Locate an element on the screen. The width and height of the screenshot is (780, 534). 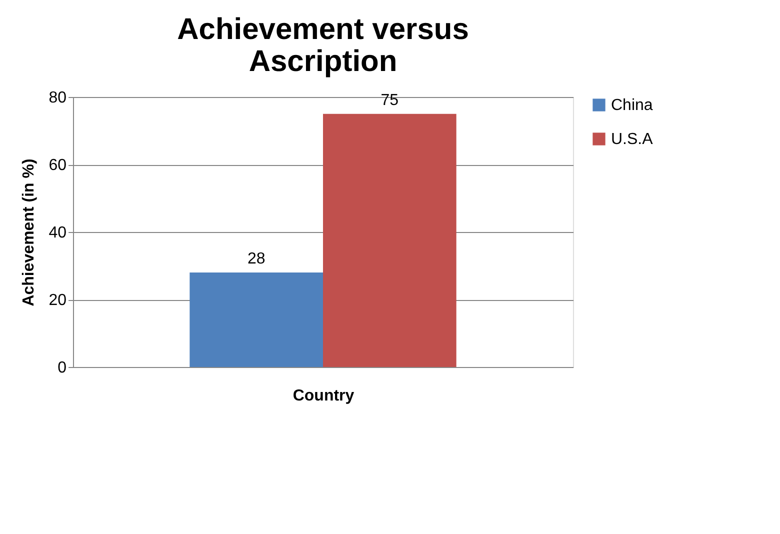
data-label: 28 is located at coordinates (256, 259).